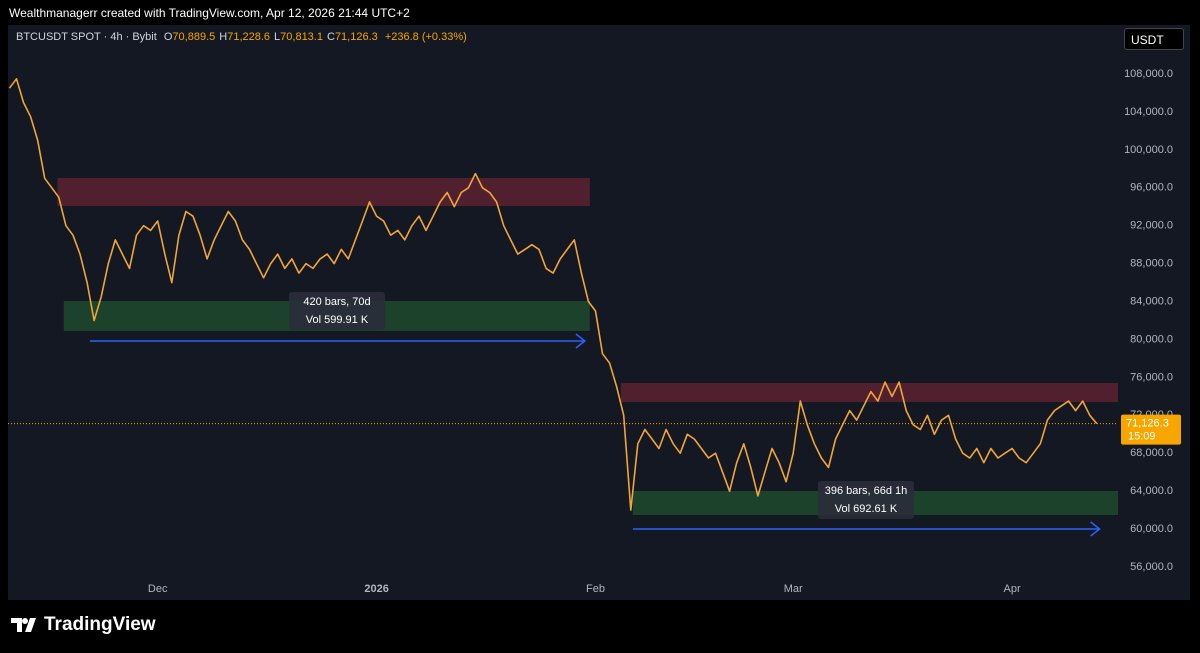  What do you see at coordinates (1151, 339) in the screenshot?
I see `y-tick-label: 80,000.0` at bounding box center [1151, 339].